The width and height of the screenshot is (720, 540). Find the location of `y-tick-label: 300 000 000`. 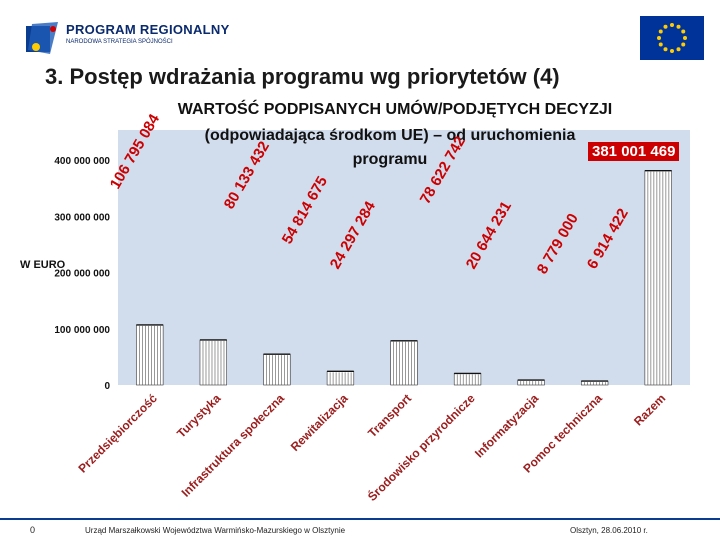

y-tick-label: 300 000 000 is located at coordinates (82, 217).